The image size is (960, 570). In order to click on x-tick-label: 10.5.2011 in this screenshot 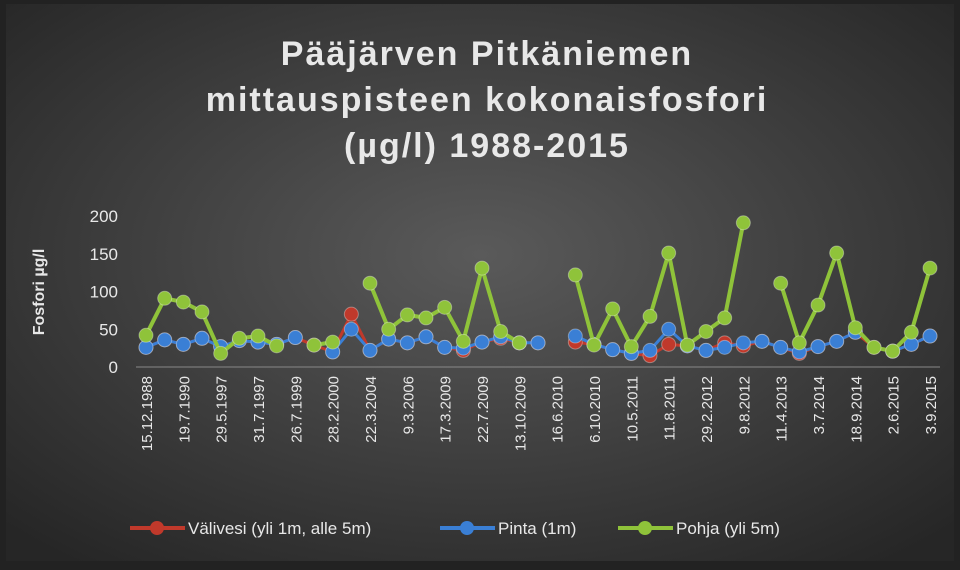, I will do `click(632, 409)`.